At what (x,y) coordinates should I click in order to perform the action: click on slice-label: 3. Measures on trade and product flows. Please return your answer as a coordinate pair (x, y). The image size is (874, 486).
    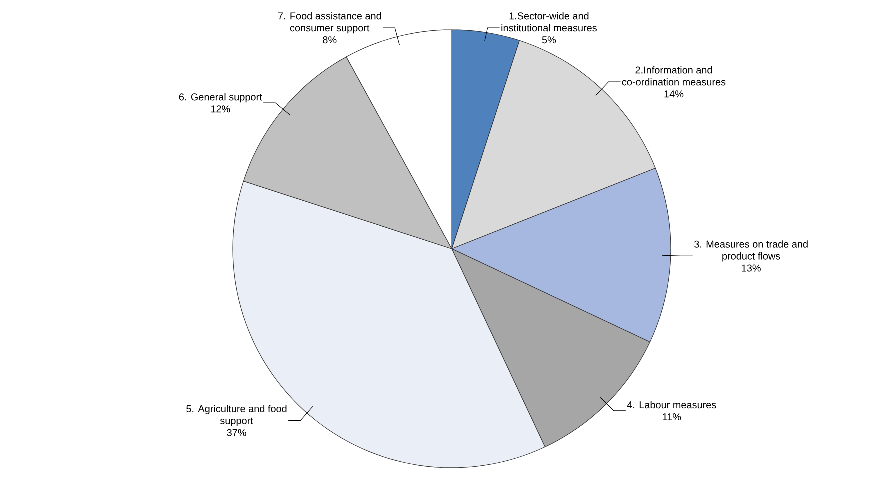
    Looking at the image, I should click on (751, 251).